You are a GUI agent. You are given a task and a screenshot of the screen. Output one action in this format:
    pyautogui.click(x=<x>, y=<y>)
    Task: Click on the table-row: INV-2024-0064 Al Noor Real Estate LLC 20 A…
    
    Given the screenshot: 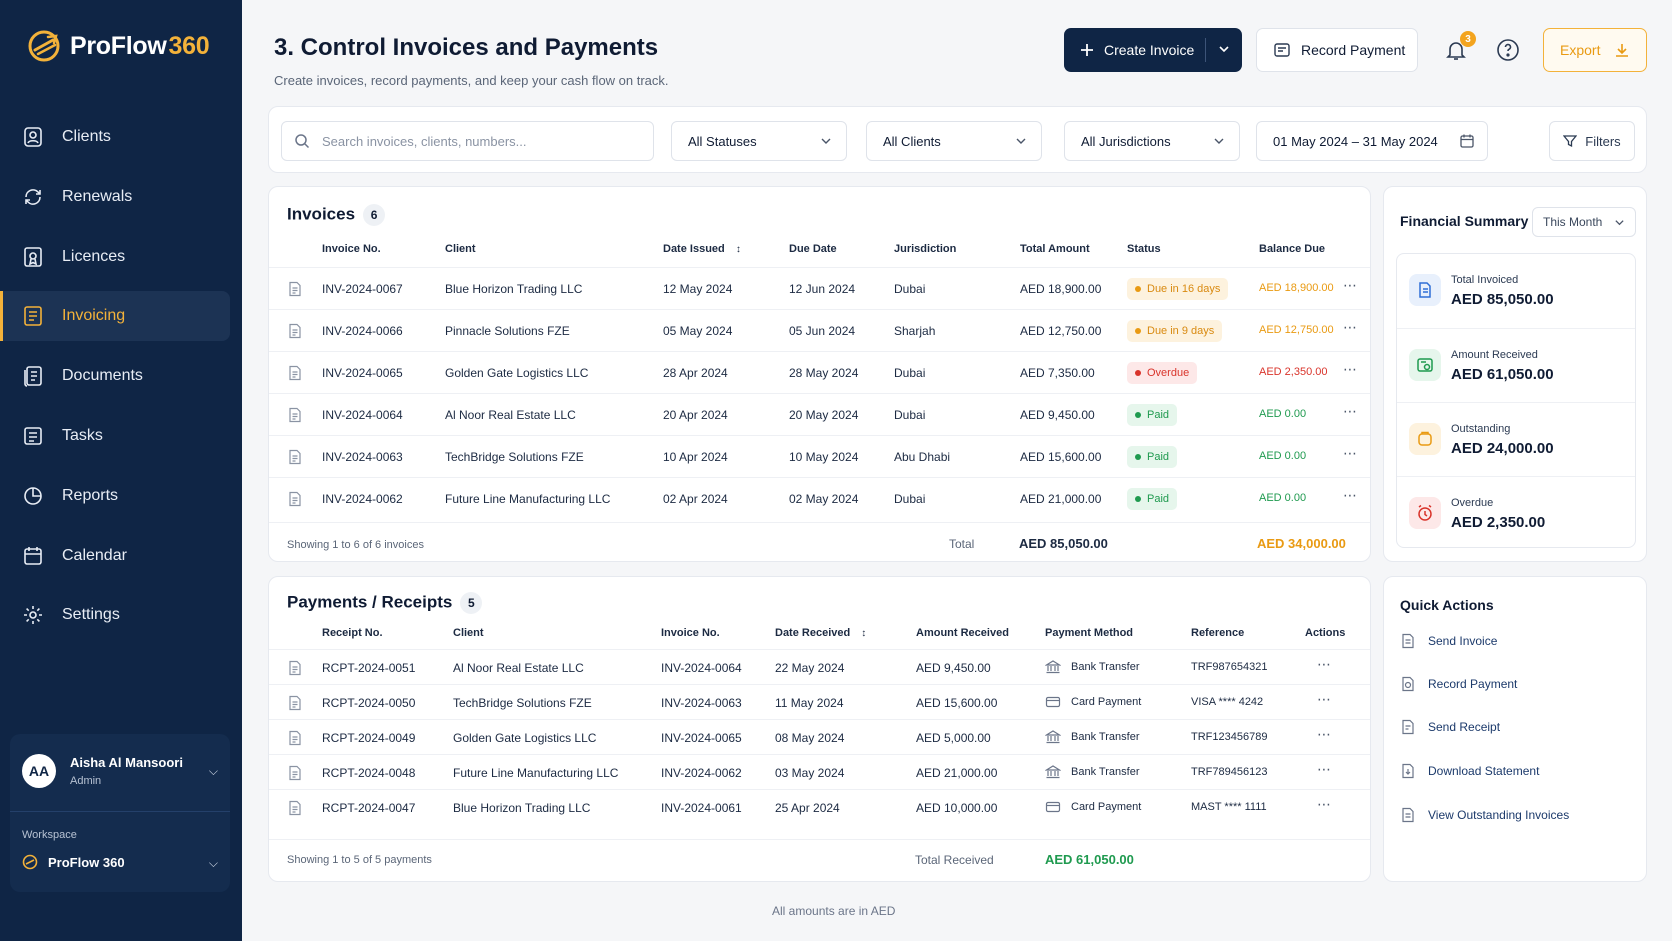 What is the action you would take?
    pyautogui.click(x=819, y=414)
    